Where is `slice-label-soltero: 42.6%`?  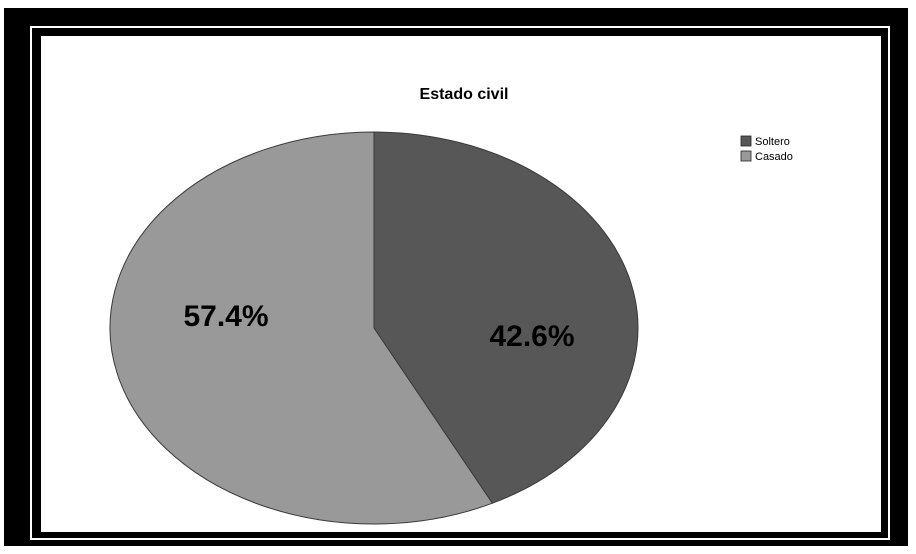 slice-label-soltero: 42.6% is located at coordinates (531, 336).